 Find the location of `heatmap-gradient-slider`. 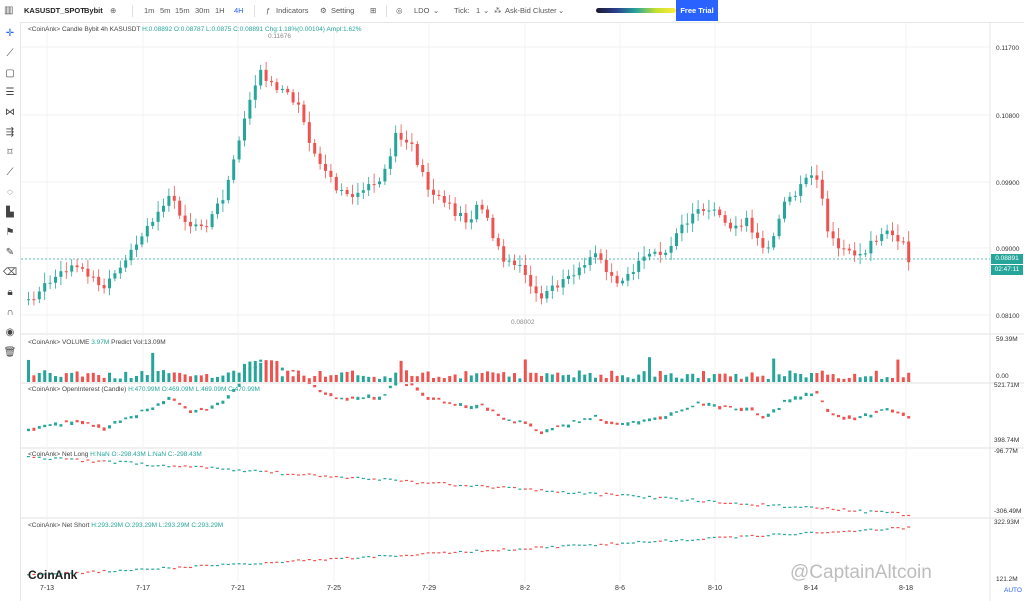

heatmap-gradient-slider is located at coordinates (636, 10).